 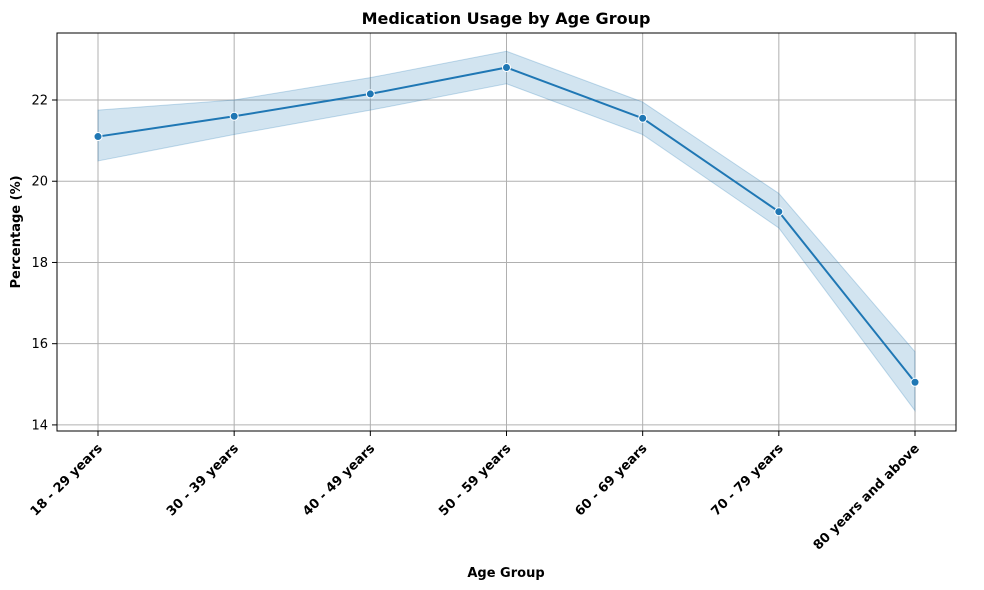 I want to click on y-tick-label: 22, so click(x=39, y=101).